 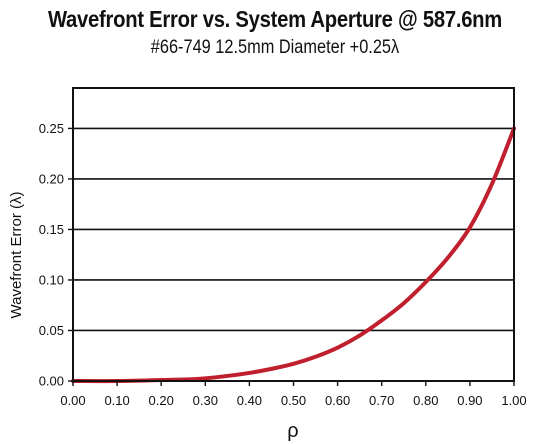 I want to click on x-tick-label: 0.10, so click(x=116, y=400).